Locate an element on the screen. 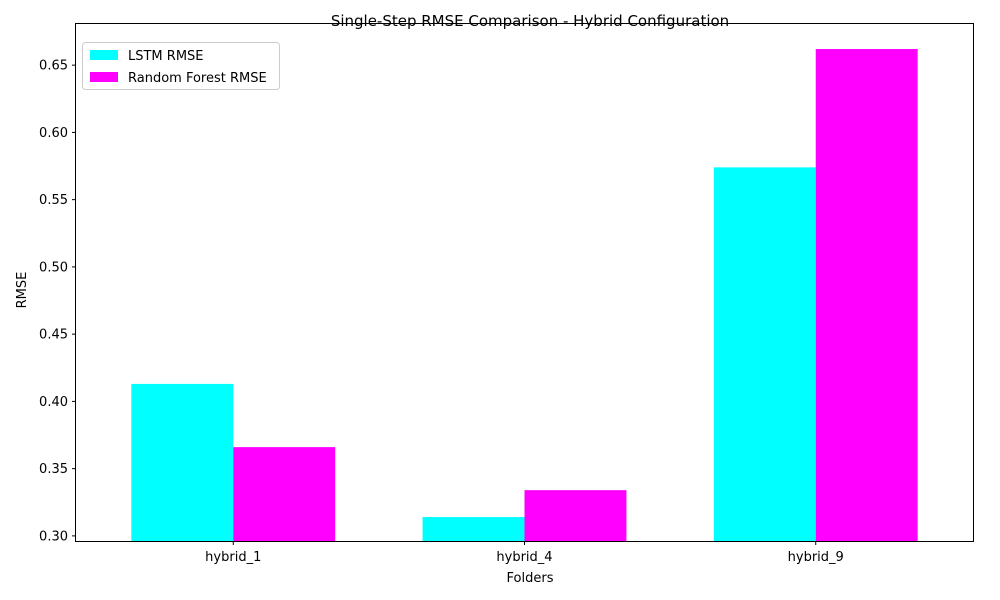 The image size is (1000, 600). y-tick-label: 0.40 is located at coordinates (53, 402).